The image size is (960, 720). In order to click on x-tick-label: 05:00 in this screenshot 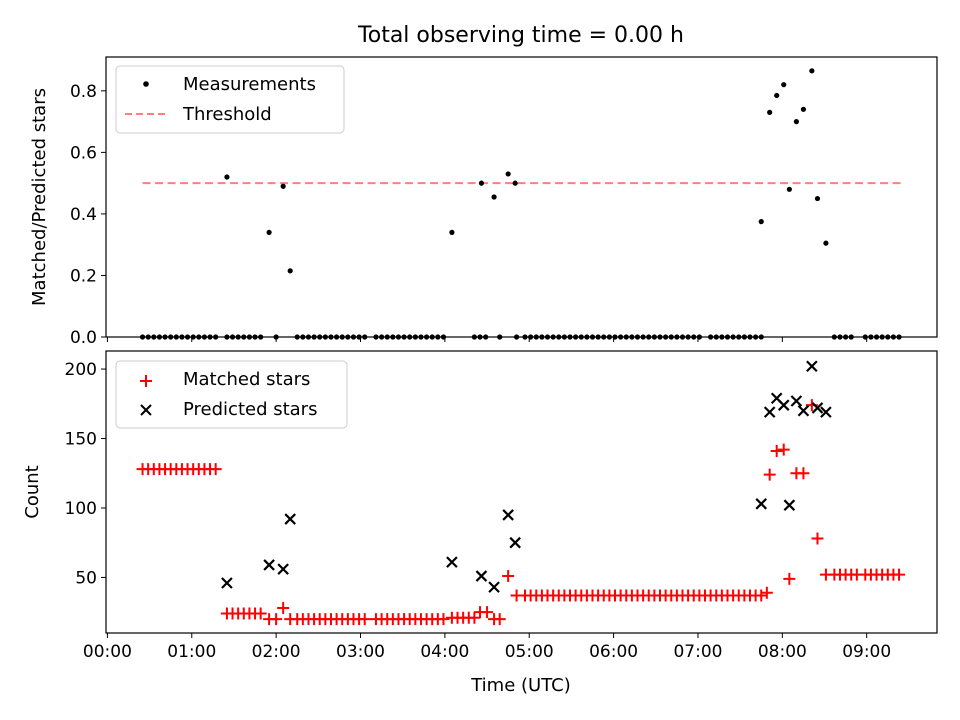, I will do `click(529, 652)`.